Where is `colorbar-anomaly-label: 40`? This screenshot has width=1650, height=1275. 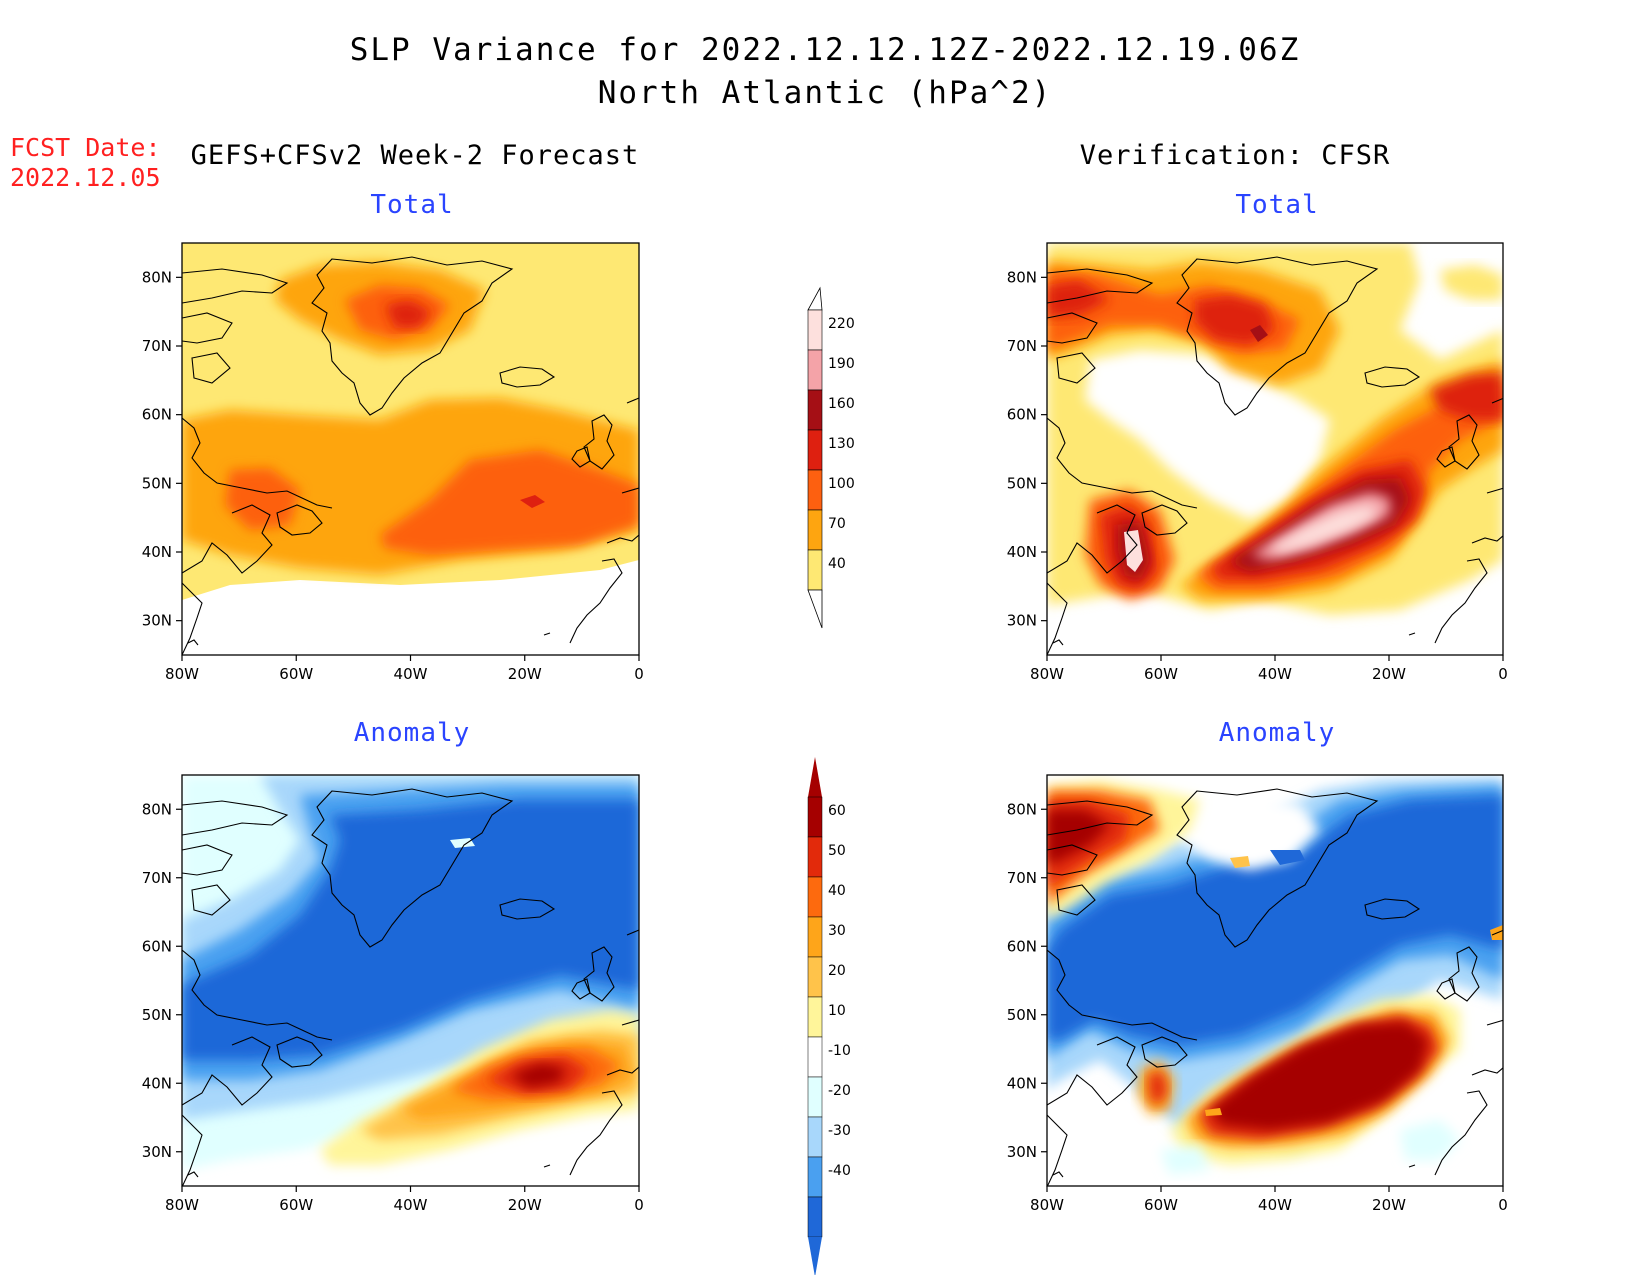 colorbar-anomaly-label: 40 is located at coordinates (837, 891).